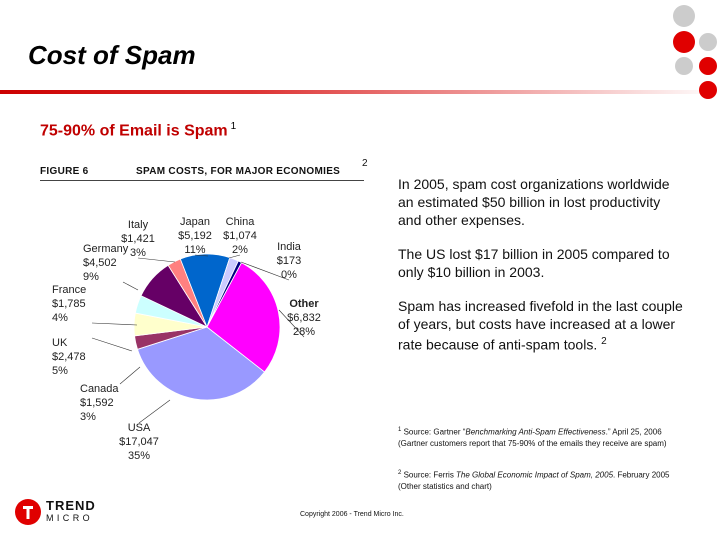 This screenshot has width=720, height=540. Describe the element at coordinates (60, 371) in the screenshot. I see `pie-label-percent: 5%` at that location.